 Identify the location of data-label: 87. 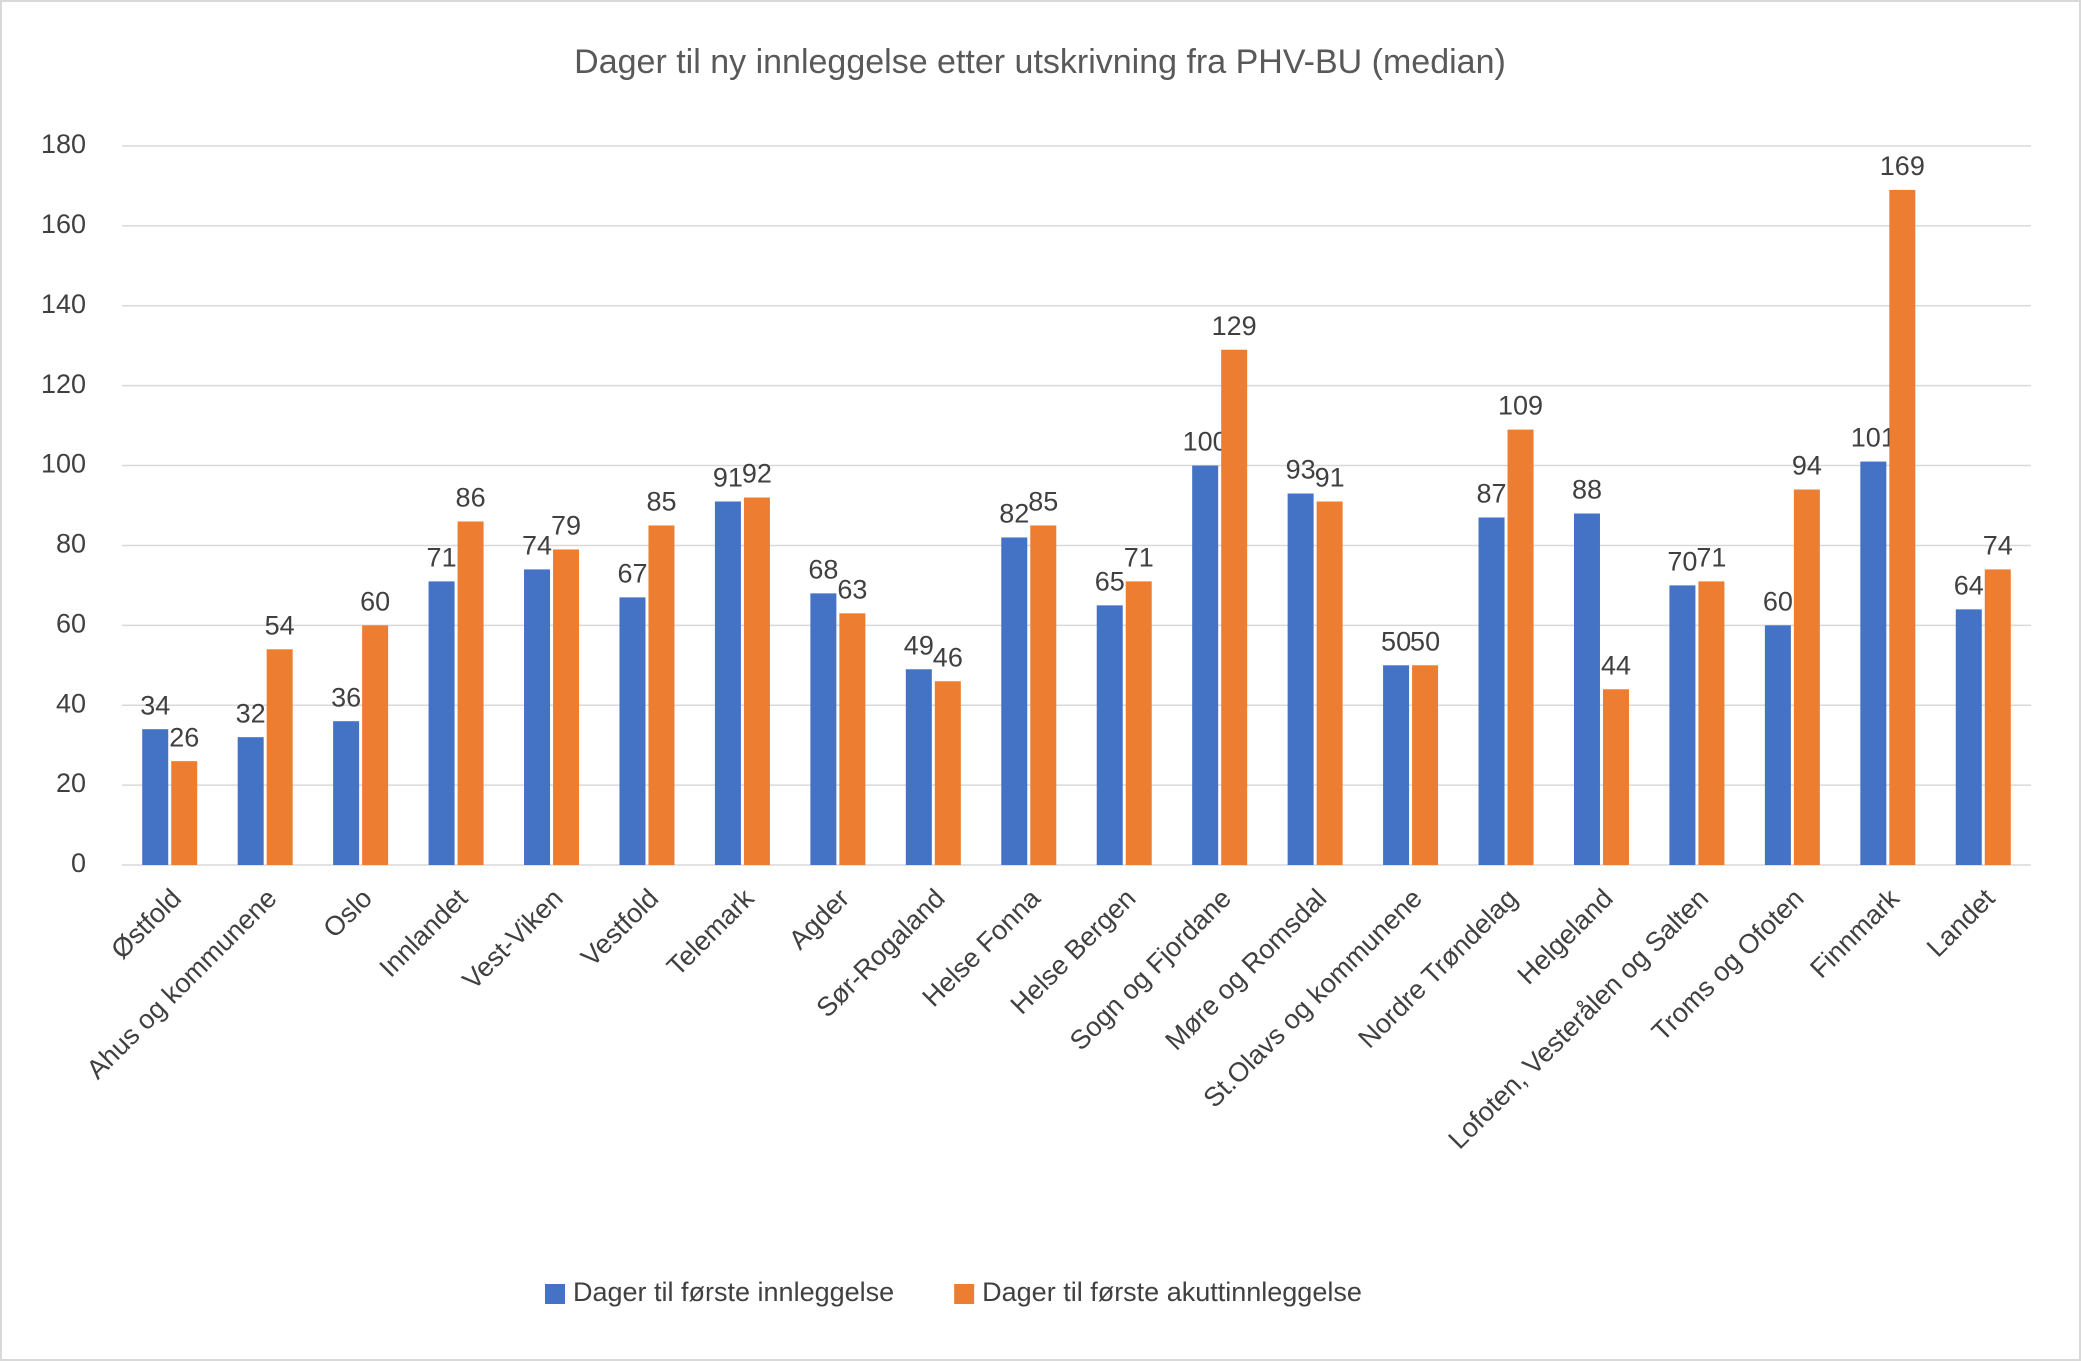
(1492, 494).